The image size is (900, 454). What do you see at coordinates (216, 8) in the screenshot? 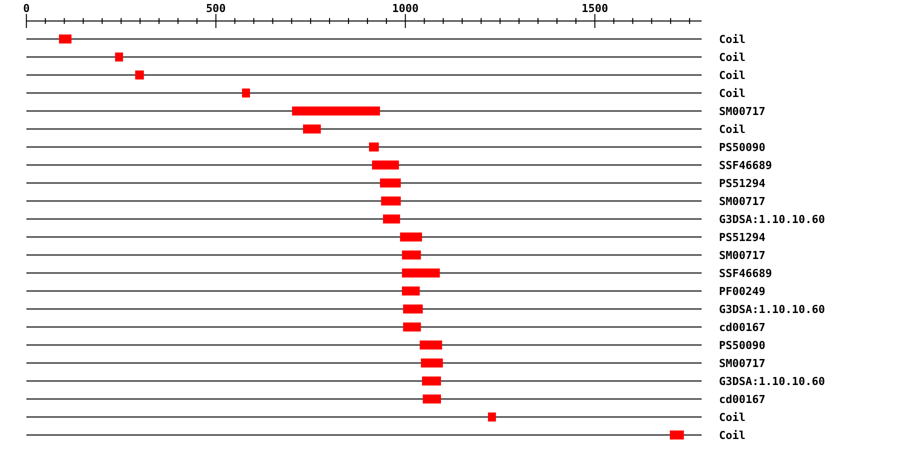
I see `x-tick-label: 500` at bounding box center [216, 8].